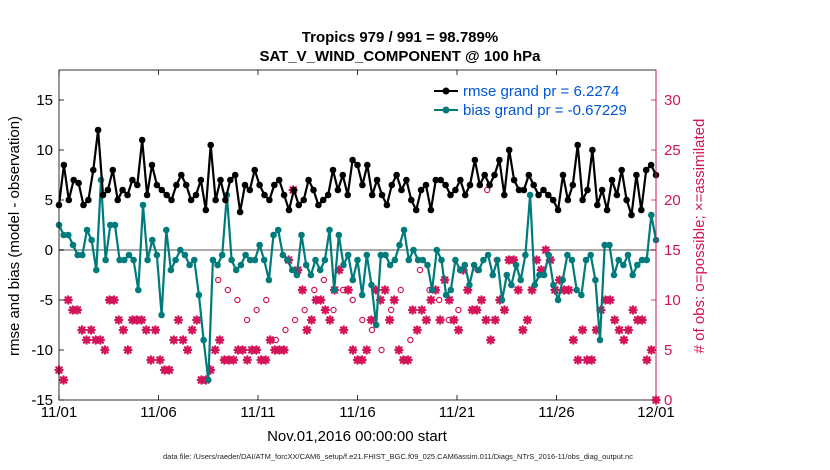 Image resolution: width=830 pixels, height=470 pixels. I want to click on legend-box, so click(539, 100).